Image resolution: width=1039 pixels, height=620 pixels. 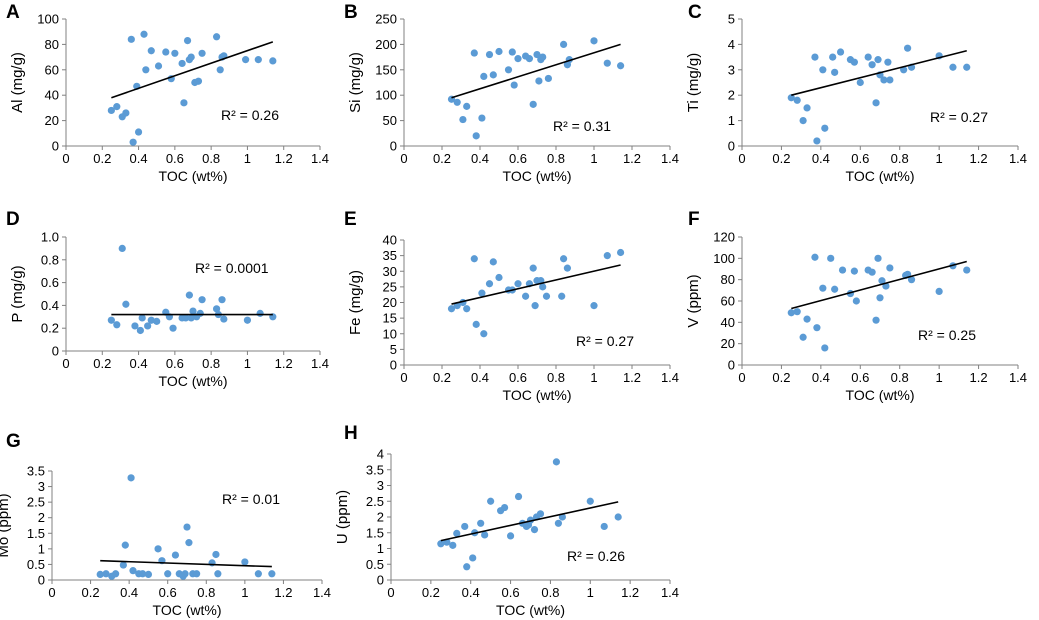 What do you see at coordinates (728, 279) in the screenshot?
I see `y-tick-label: 80` at bounding box center [728, 279].